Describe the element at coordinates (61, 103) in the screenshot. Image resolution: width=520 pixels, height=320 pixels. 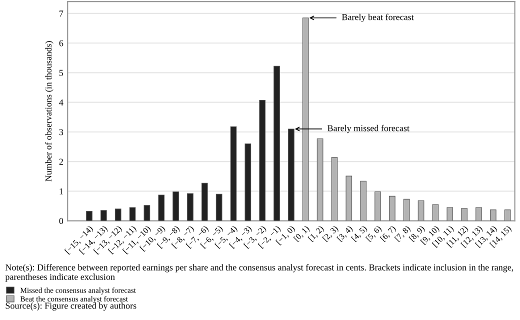
I see `y-tick-label: 4` at that location.